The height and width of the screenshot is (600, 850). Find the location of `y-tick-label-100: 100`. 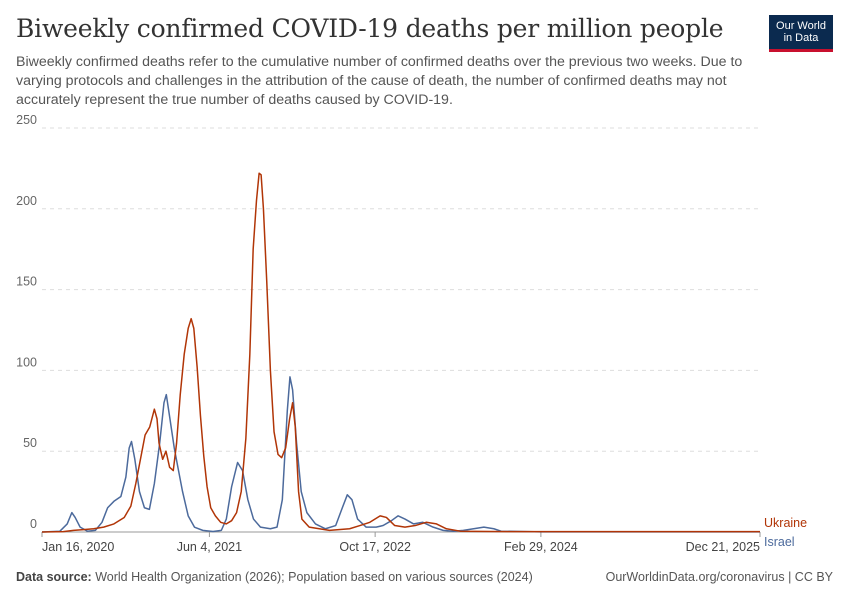

y-tick-label-100: 100 is located at coordinates (26, 362).